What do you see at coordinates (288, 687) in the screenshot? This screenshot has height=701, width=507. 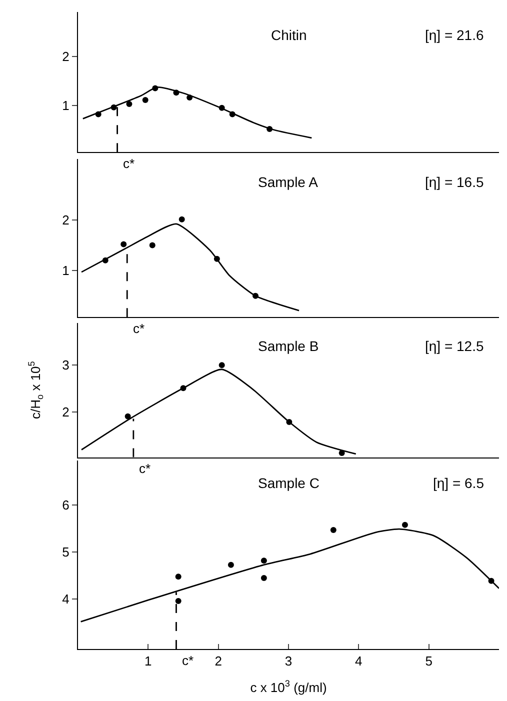 I see `x-axis-title: c x 10$^{3}$ (g/ml)` at bounding box center [288, 687].